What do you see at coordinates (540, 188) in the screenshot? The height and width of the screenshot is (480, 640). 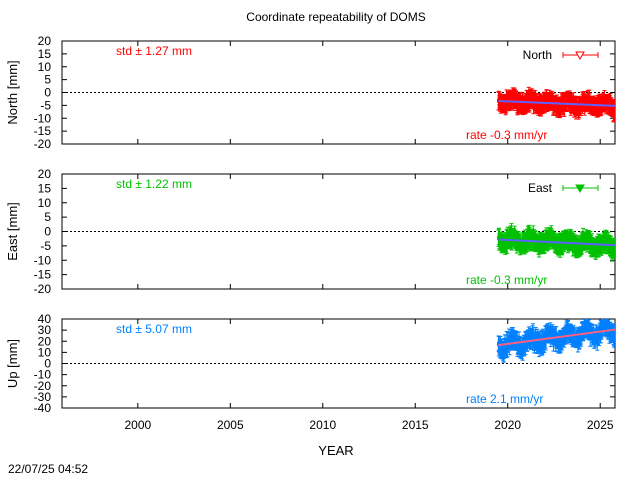 I see `legend-label: East` at bounding box center [540, 188].